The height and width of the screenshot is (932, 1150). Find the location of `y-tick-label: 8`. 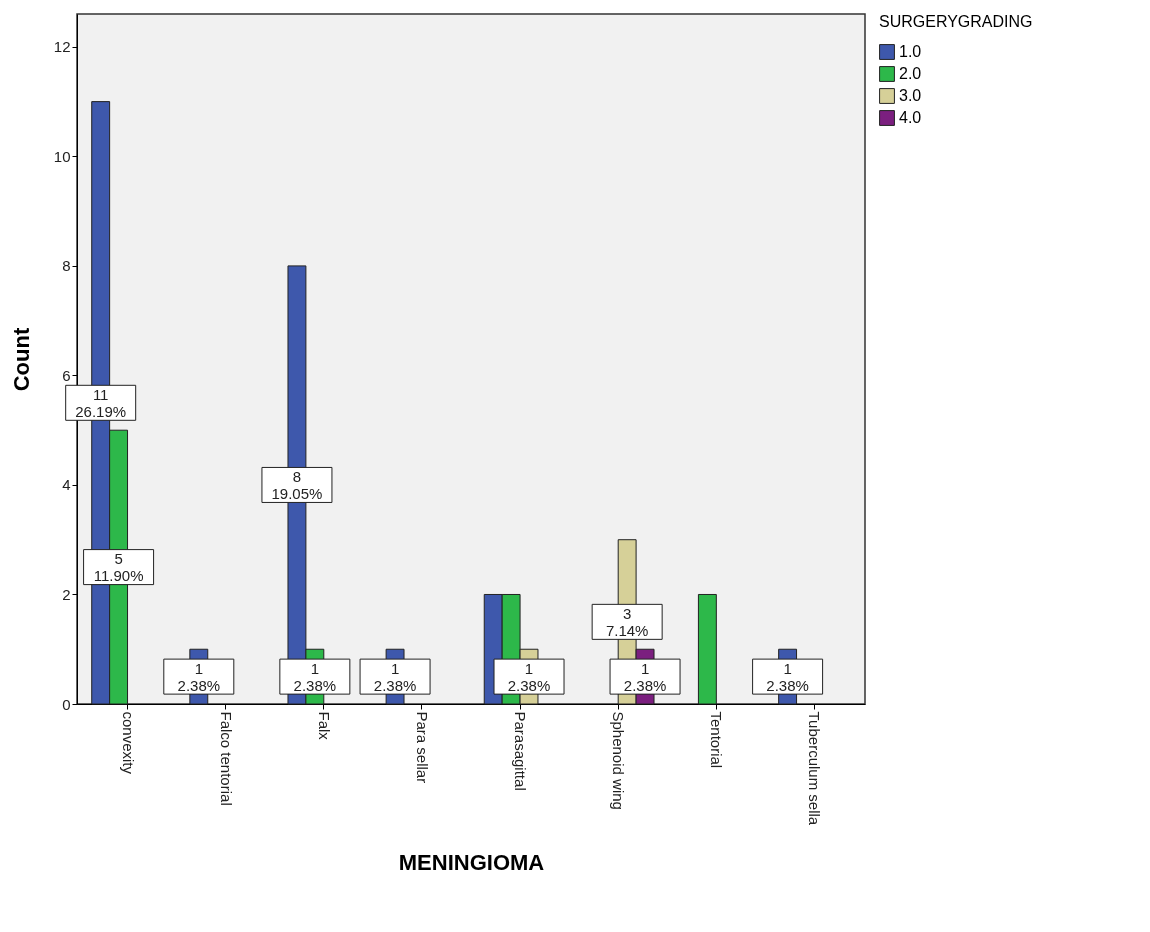

y-tick-label: 8 is located at coordinates (66, 266).